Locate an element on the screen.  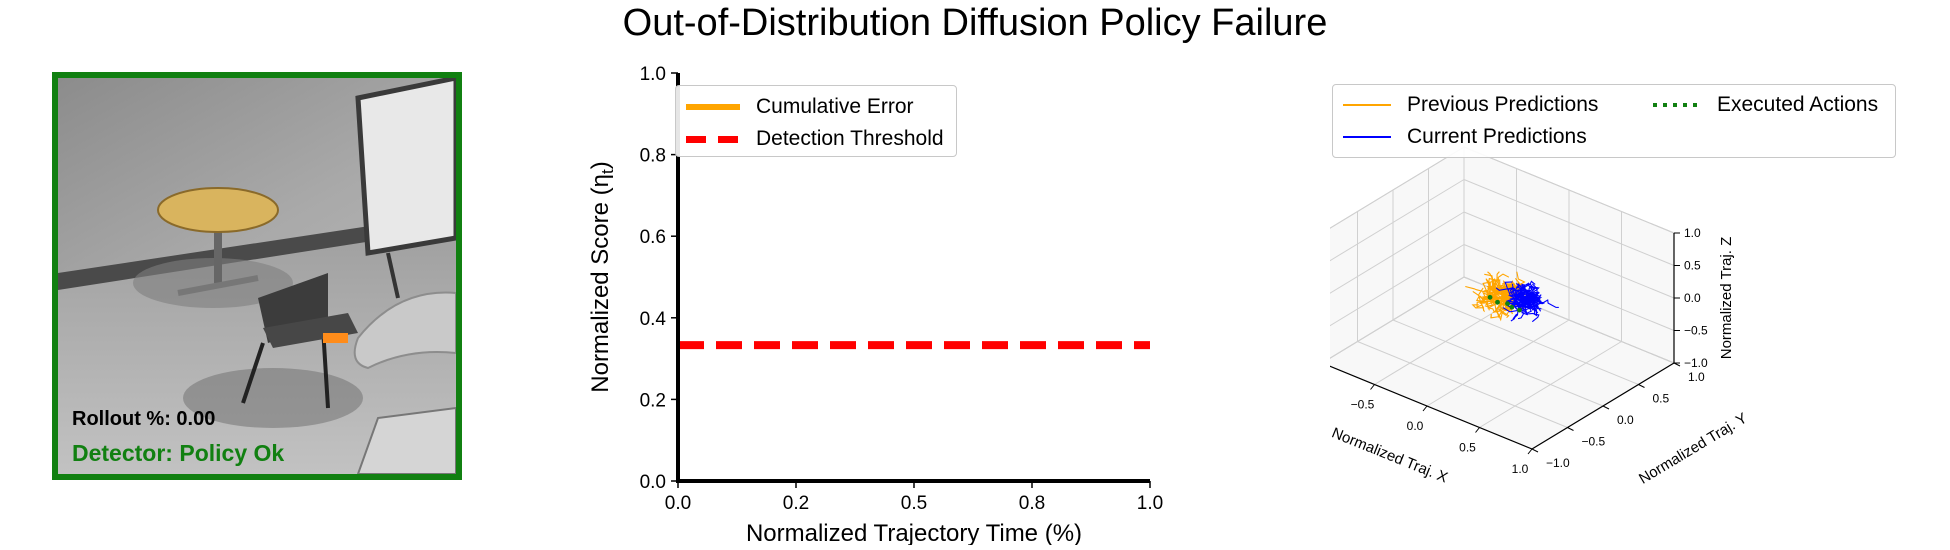
legend-swatch-executed-actions is located at coordinates (1677, 105).